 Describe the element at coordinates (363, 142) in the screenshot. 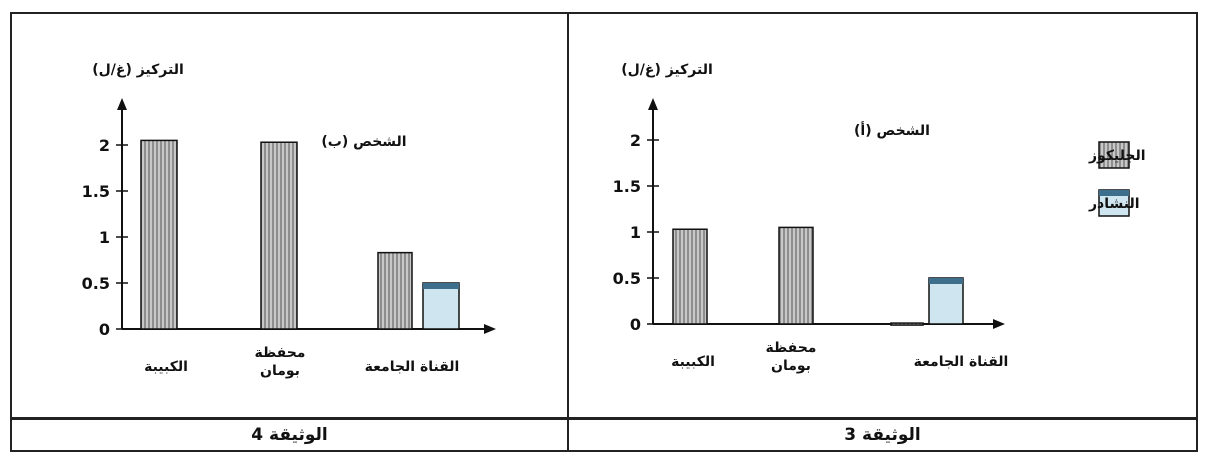

I see `chart-title: الشخص (ب)` at that location.